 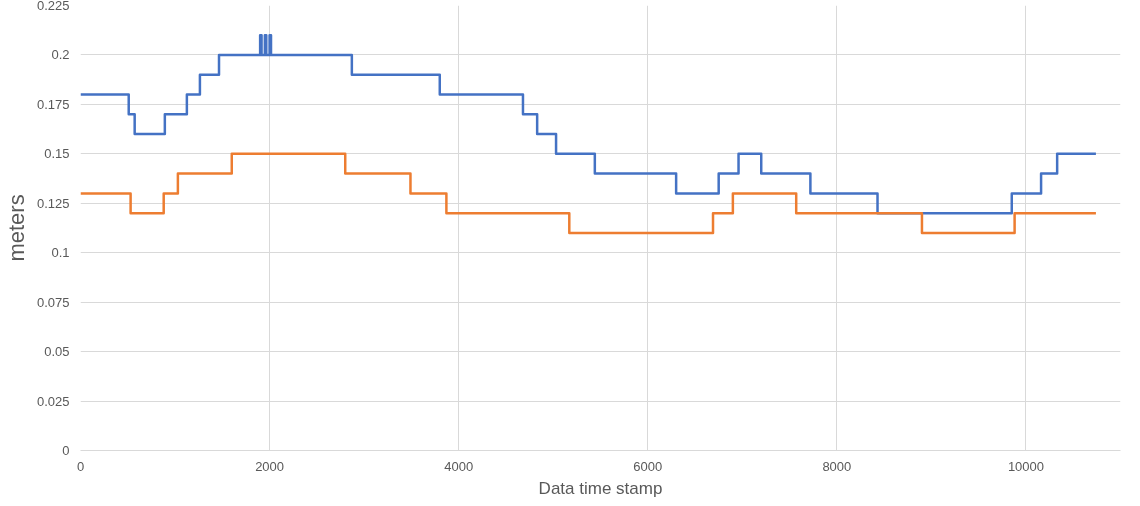 What do you see at coordinates (60, 253) in the screenshot?
I see `y-tick-label: 0.1` at bounding box center [60, 253].